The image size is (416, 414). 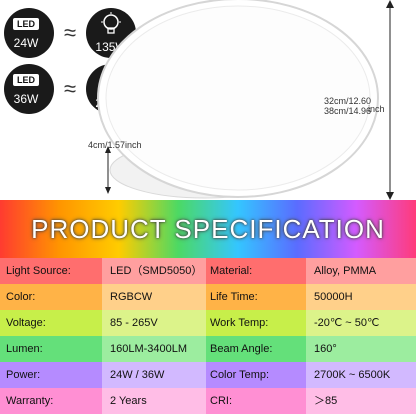 I want to click on spec-title: PRODUCT SPECIFICATION, so click(x=208, y=229).